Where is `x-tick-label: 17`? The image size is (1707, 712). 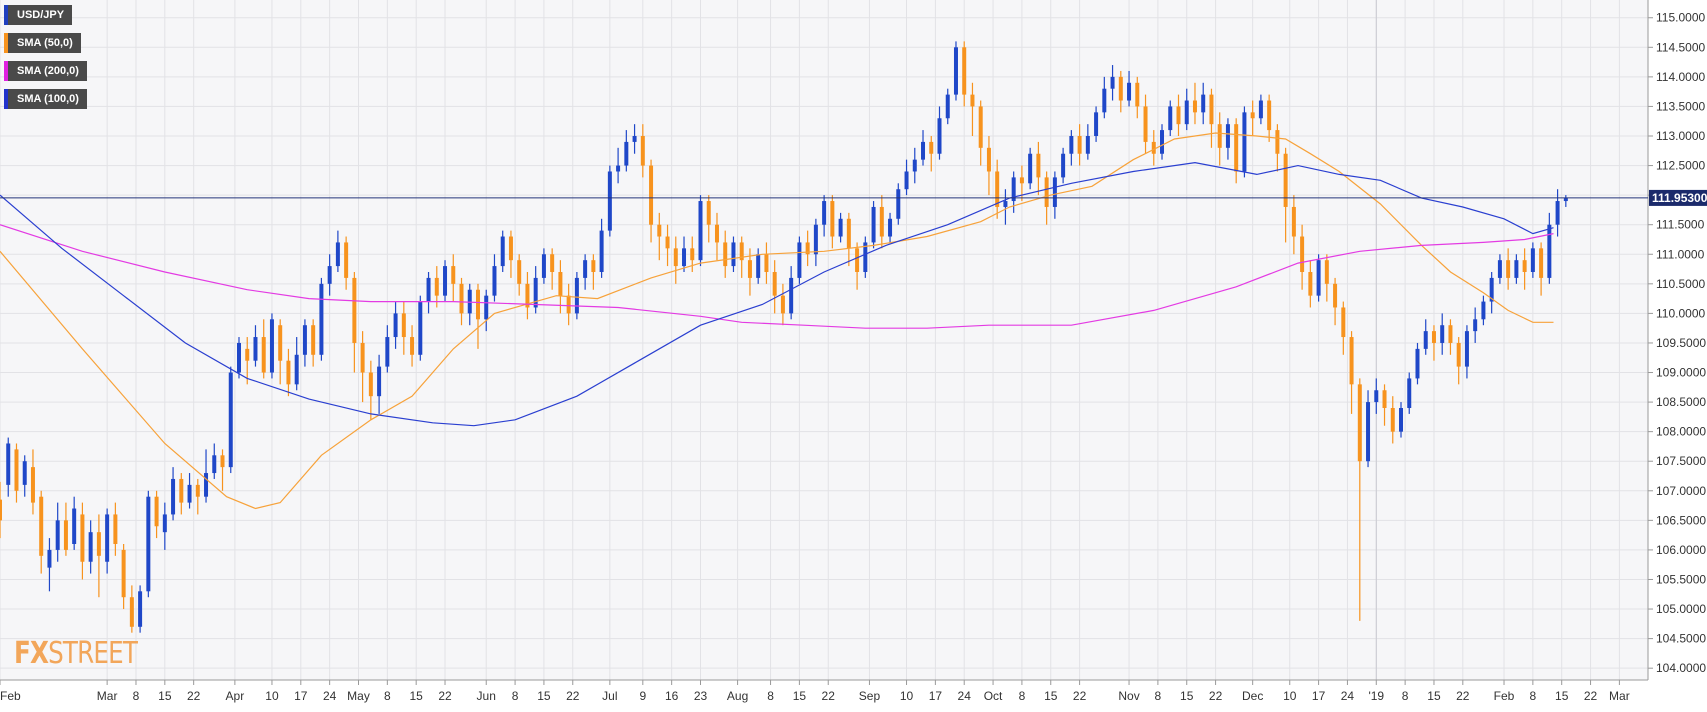 x-tick-label: 17 is located at coordinates (936, 696).